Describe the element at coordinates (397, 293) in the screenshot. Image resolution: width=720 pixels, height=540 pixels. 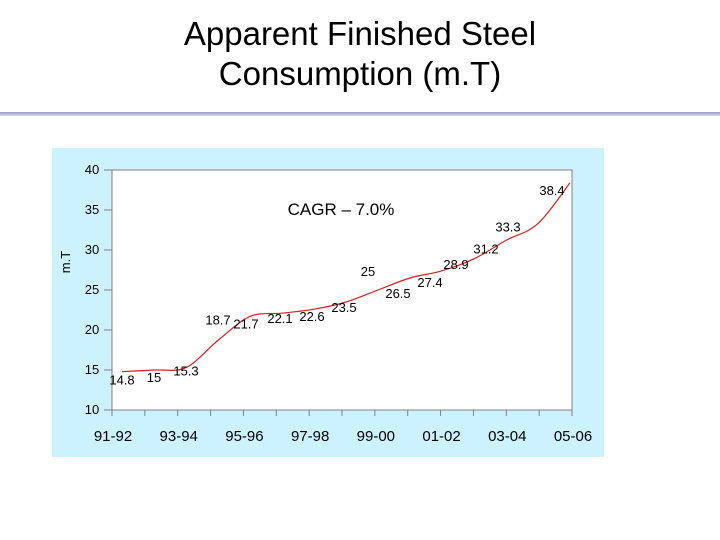
I see `data-label: 26.5` at that location.